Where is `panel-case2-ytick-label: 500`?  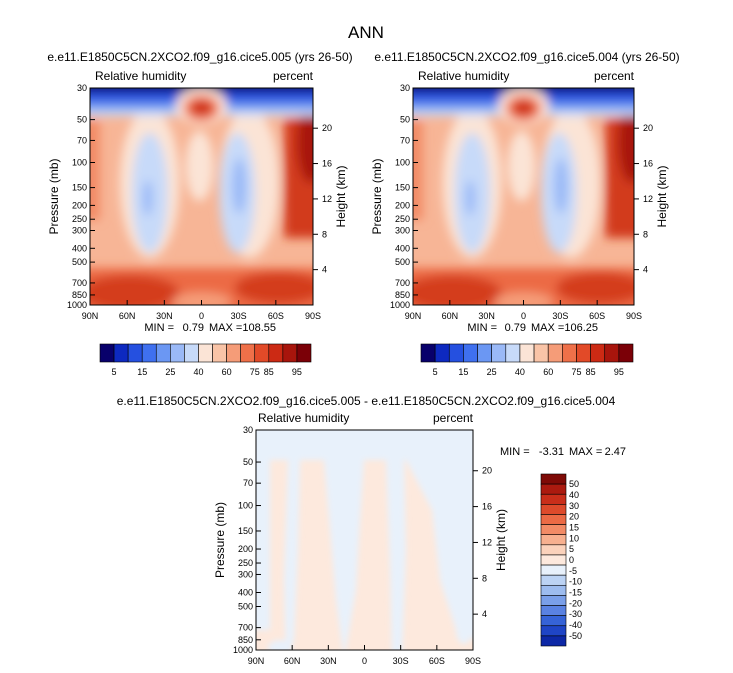 panel-case2-ytick-label: 500 is located at coordinates (402, 262).